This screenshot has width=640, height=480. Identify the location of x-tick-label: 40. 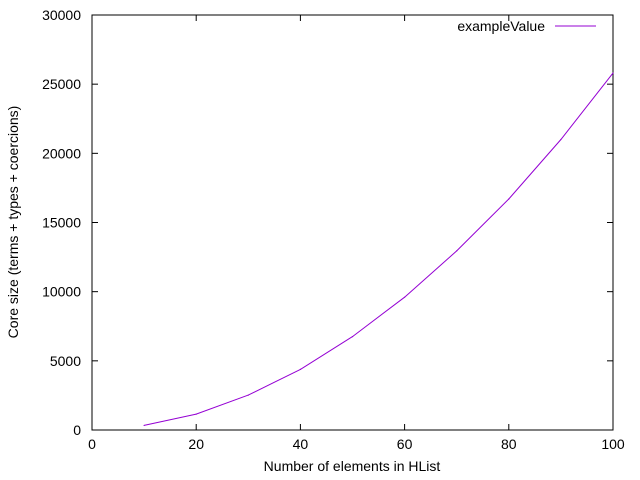
(301, 444).